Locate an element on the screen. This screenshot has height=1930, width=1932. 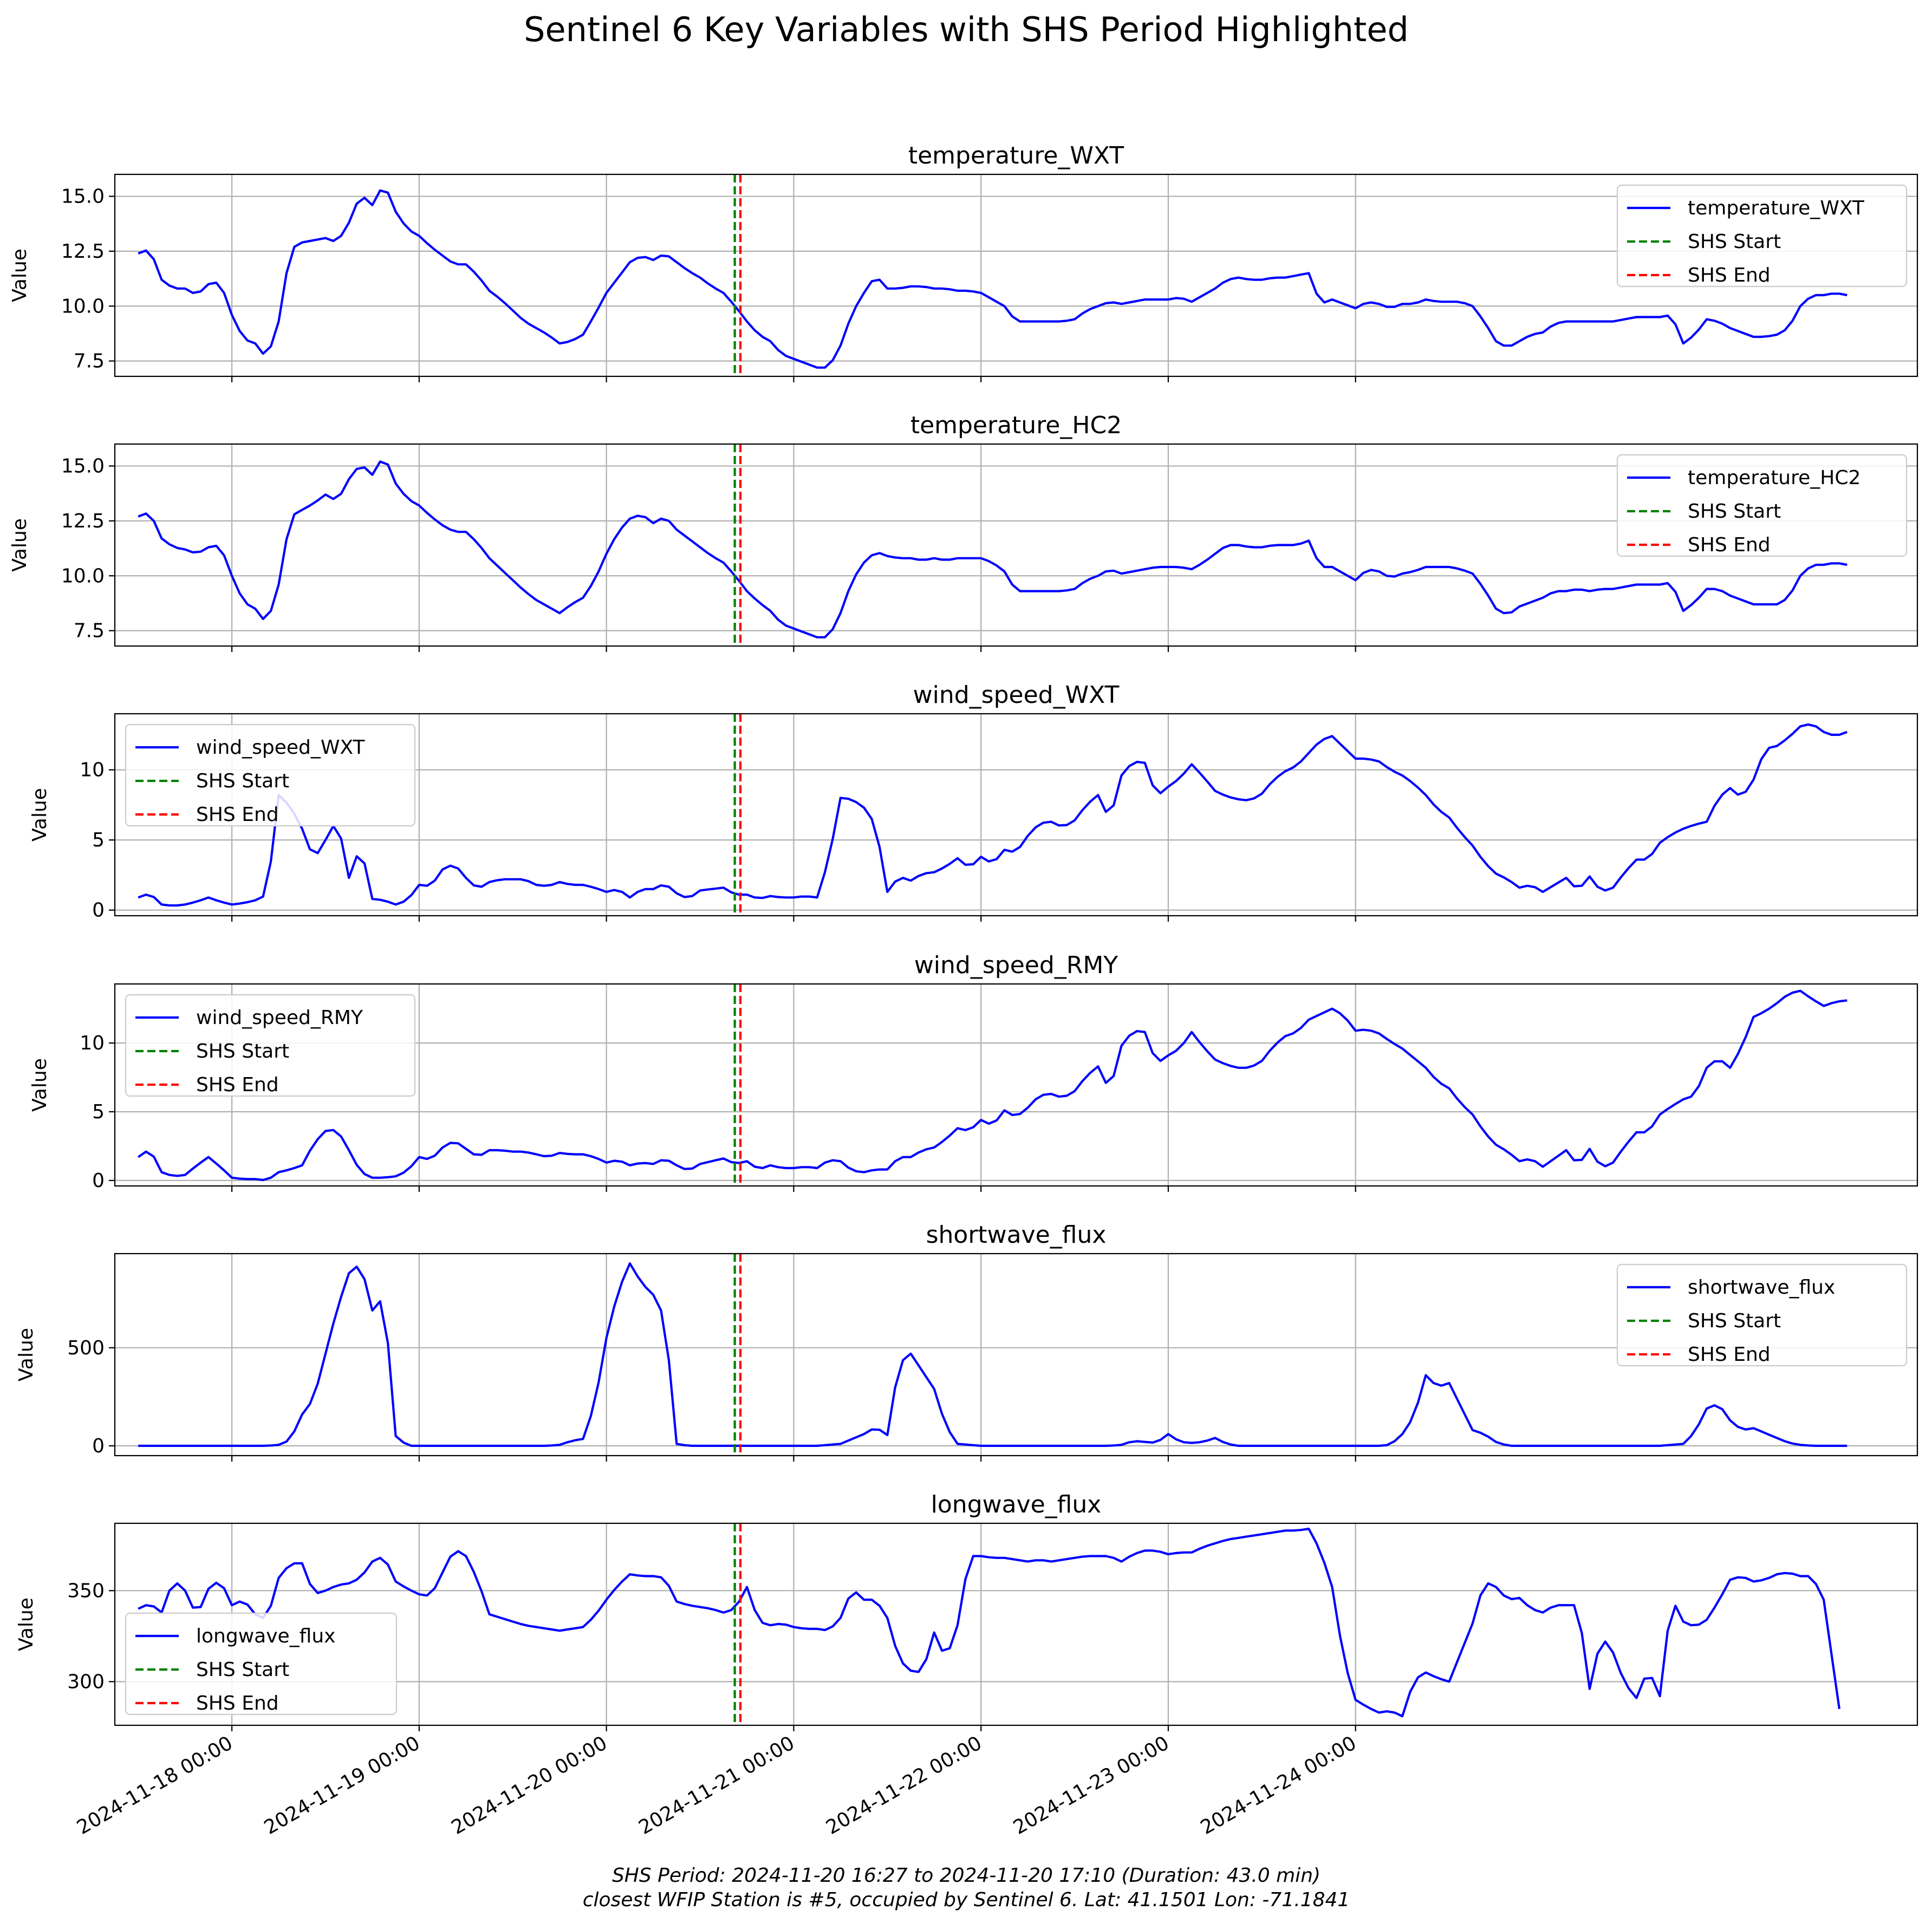
series-line-wind_speed_WXT is located at coordinates (993, 815).